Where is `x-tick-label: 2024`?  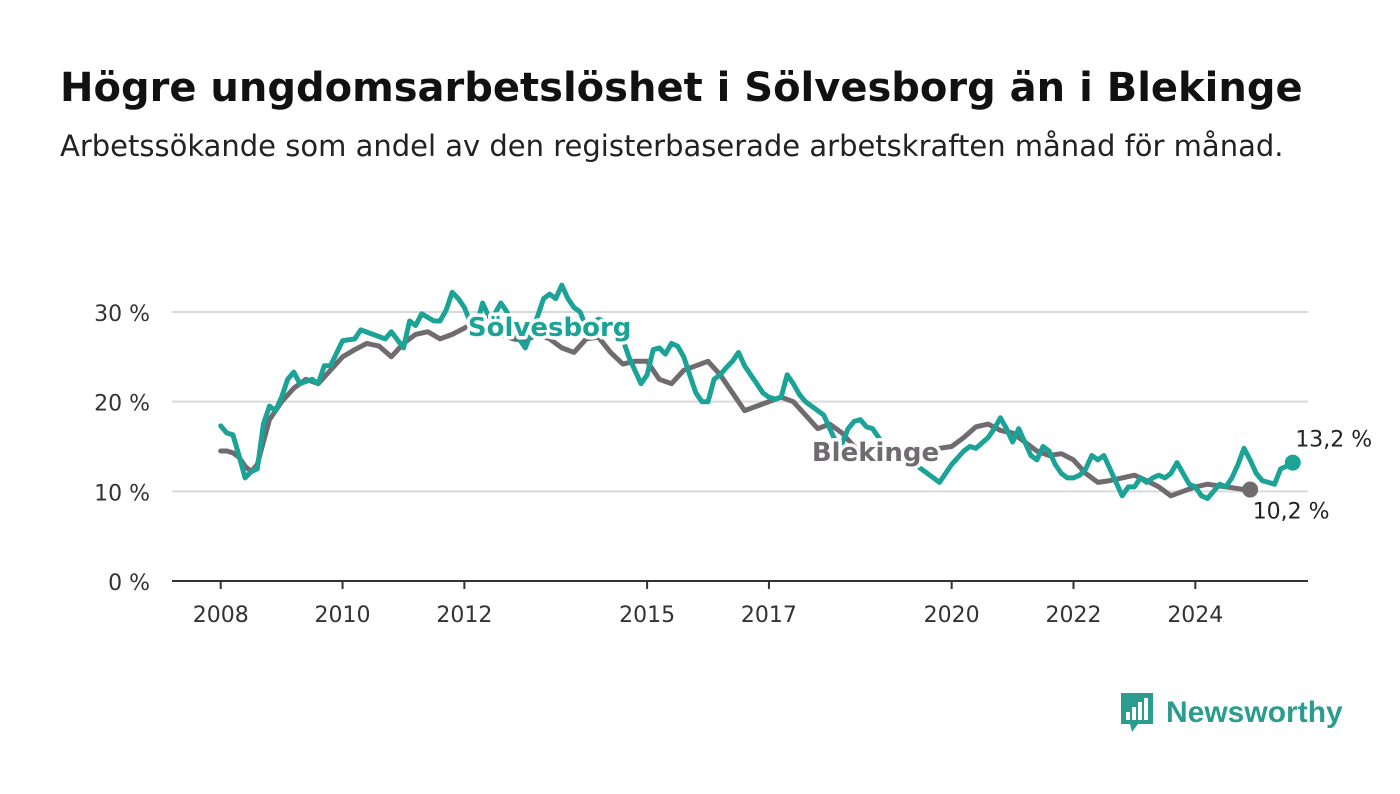 x-tick-label: 2024 is located at coordinates (1195, 615).